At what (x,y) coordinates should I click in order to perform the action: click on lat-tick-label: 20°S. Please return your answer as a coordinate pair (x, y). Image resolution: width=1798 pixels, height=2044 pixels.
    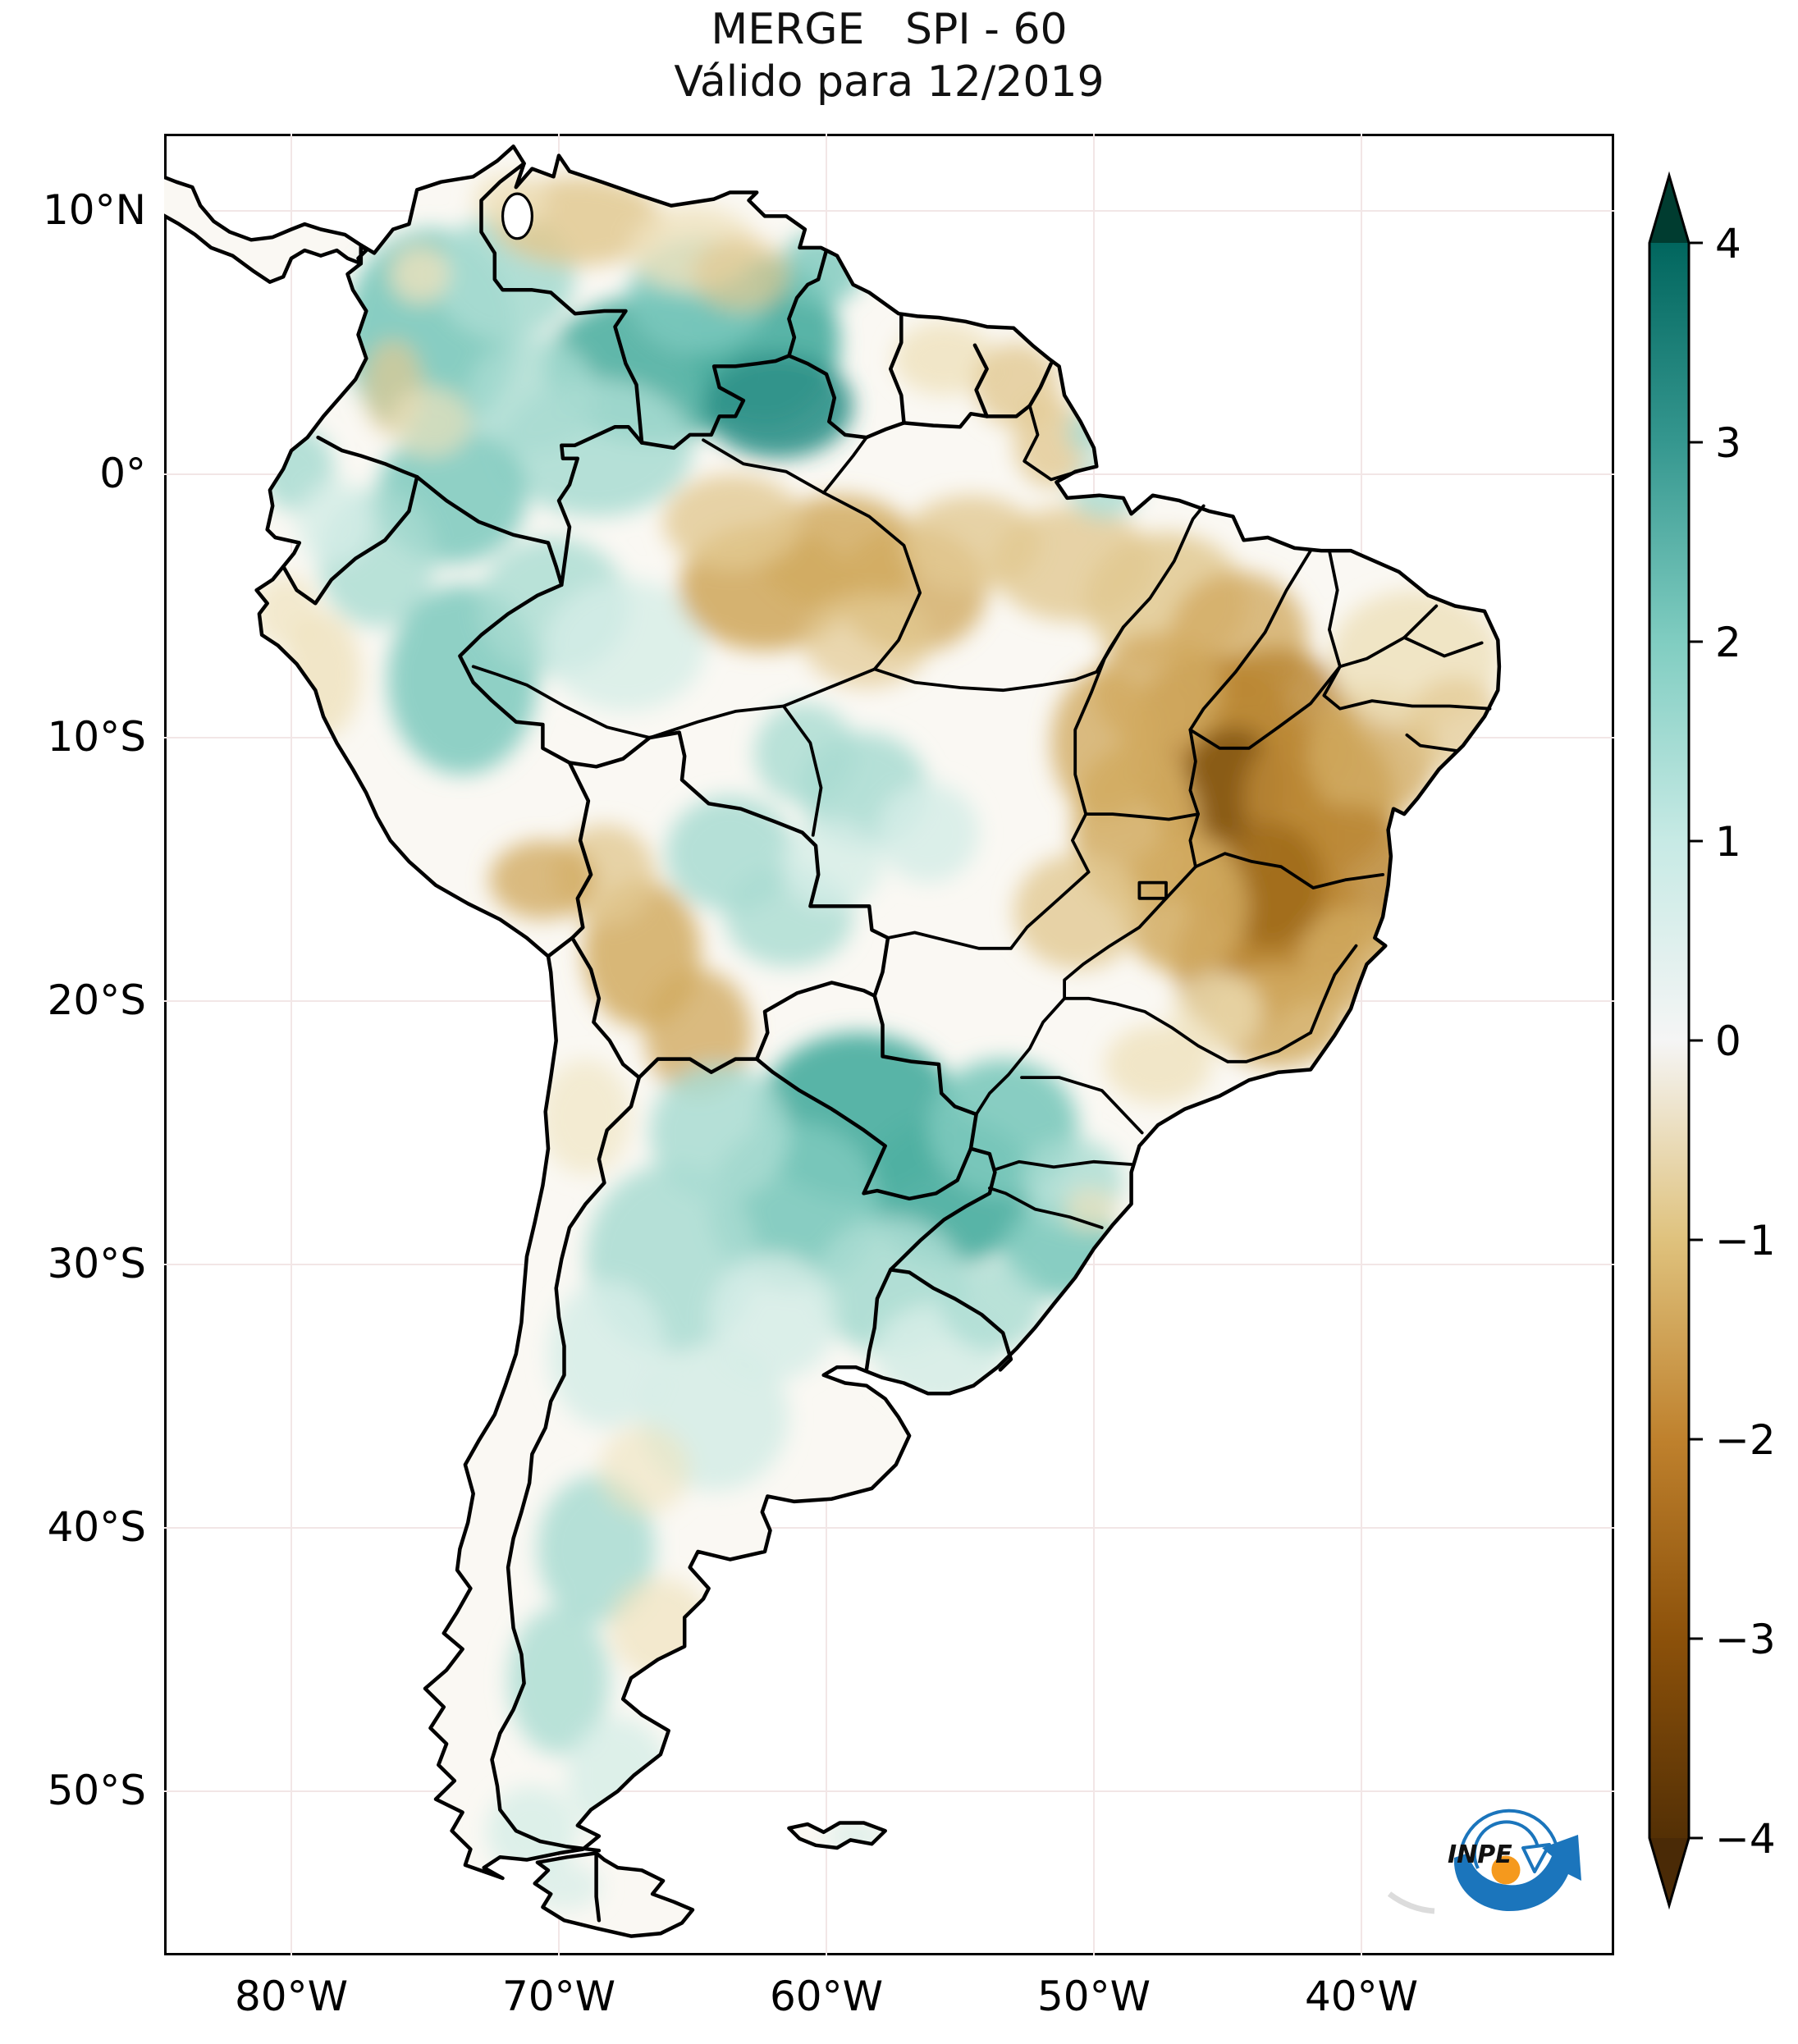
    Looking at the image, I should click on (96, 1000).